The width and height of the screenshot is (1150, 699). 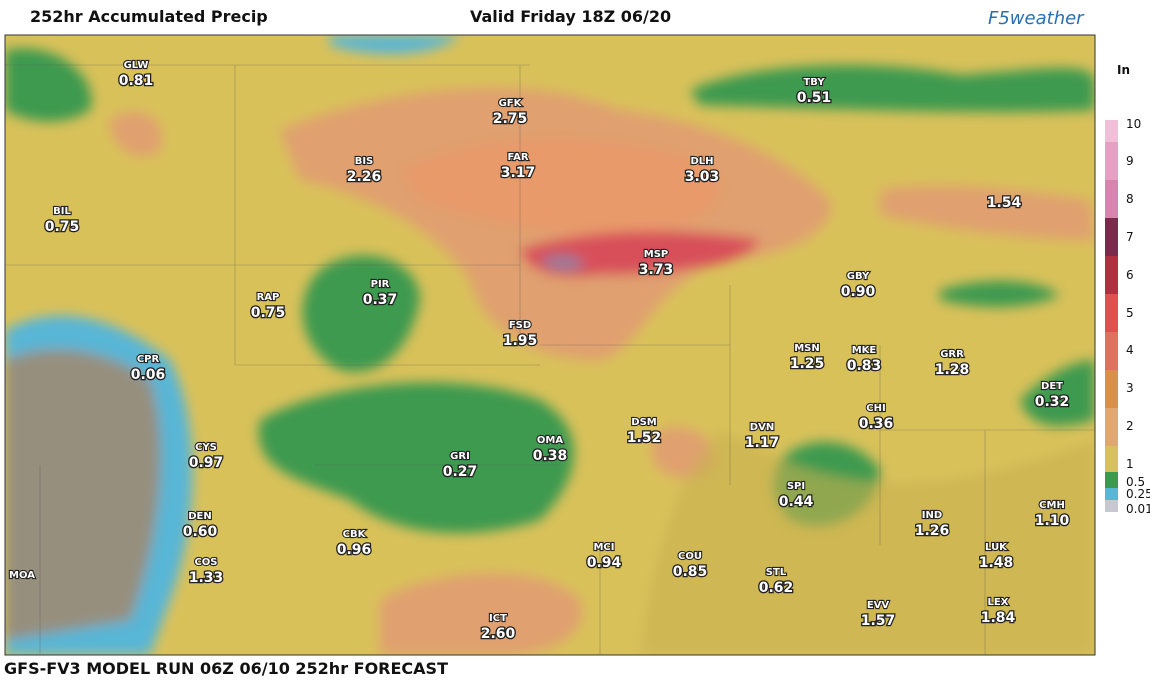 I want to click on station-code: STL, so click(x=776, y=572).